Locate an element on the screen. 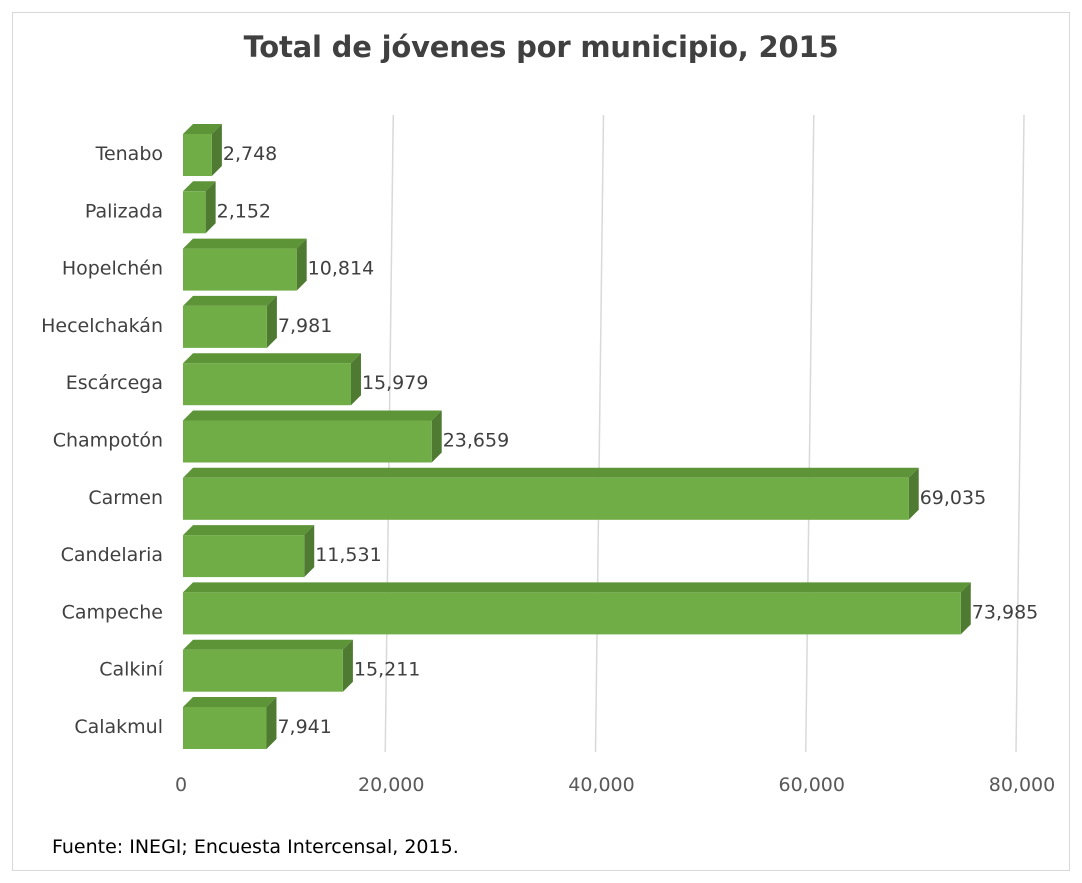 This screenshot has height=883, width=1082. category-label: Hecelchakán is located at coordinates (102, 326).